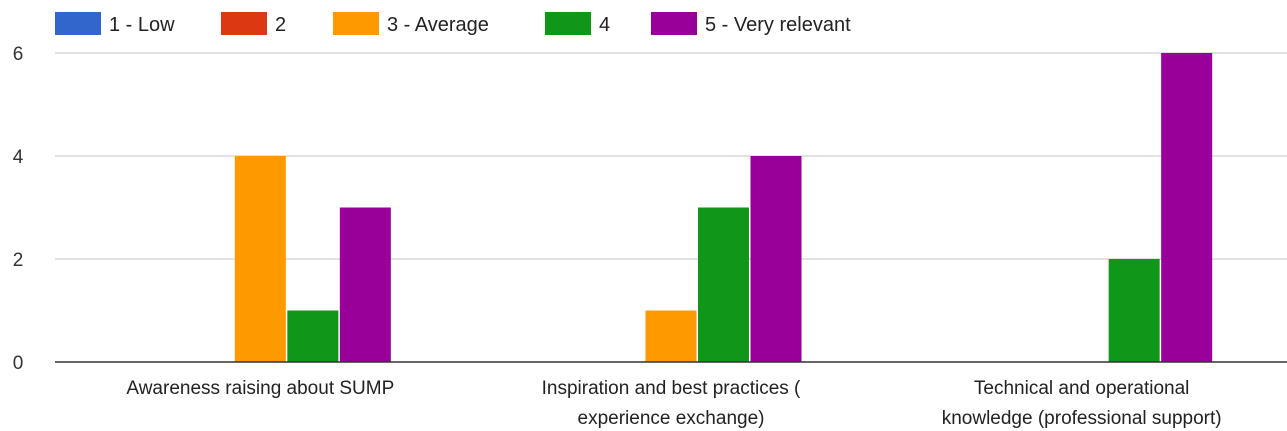 This screenshot has height=431, width=1287. I want to click on legend-label: 2, so click(280, 25).